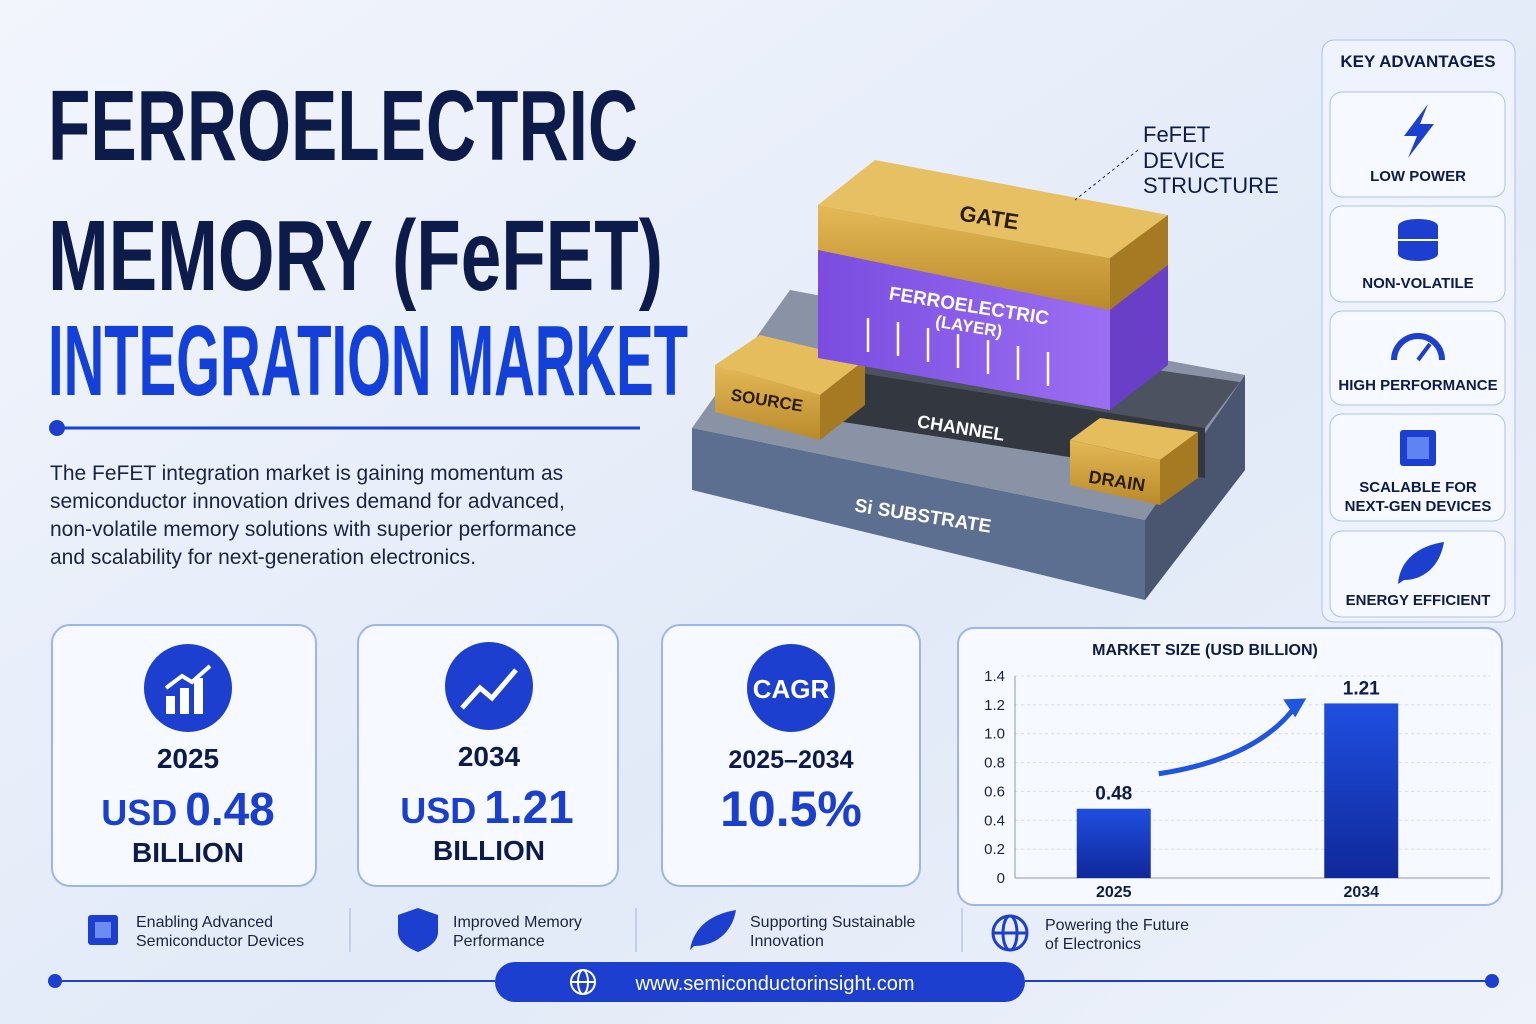 This screenshot has height=1024, width=1536. Describe the element at coordinates (1106, 175) in the screenshot. I see `caption-leader` at that location.